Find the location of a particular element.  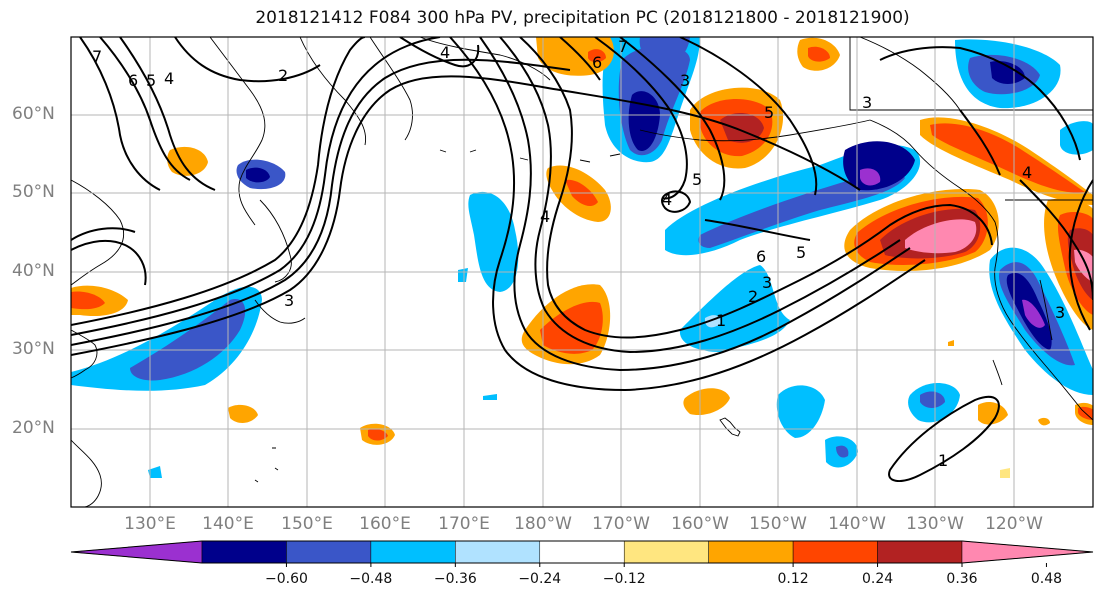

colorbar-tick-label: −0.24 is located at coordinates (540, 579).